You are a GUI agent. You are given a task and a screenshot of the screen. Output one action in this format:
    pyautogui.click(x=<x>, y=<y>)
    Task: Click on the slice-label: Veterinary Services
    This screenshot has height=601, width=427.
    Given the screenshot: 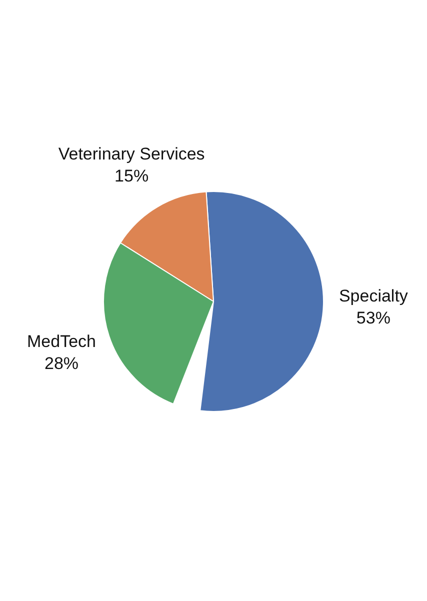 What is the action you would take?
    pyautogui.click(x=131, y=154)
    